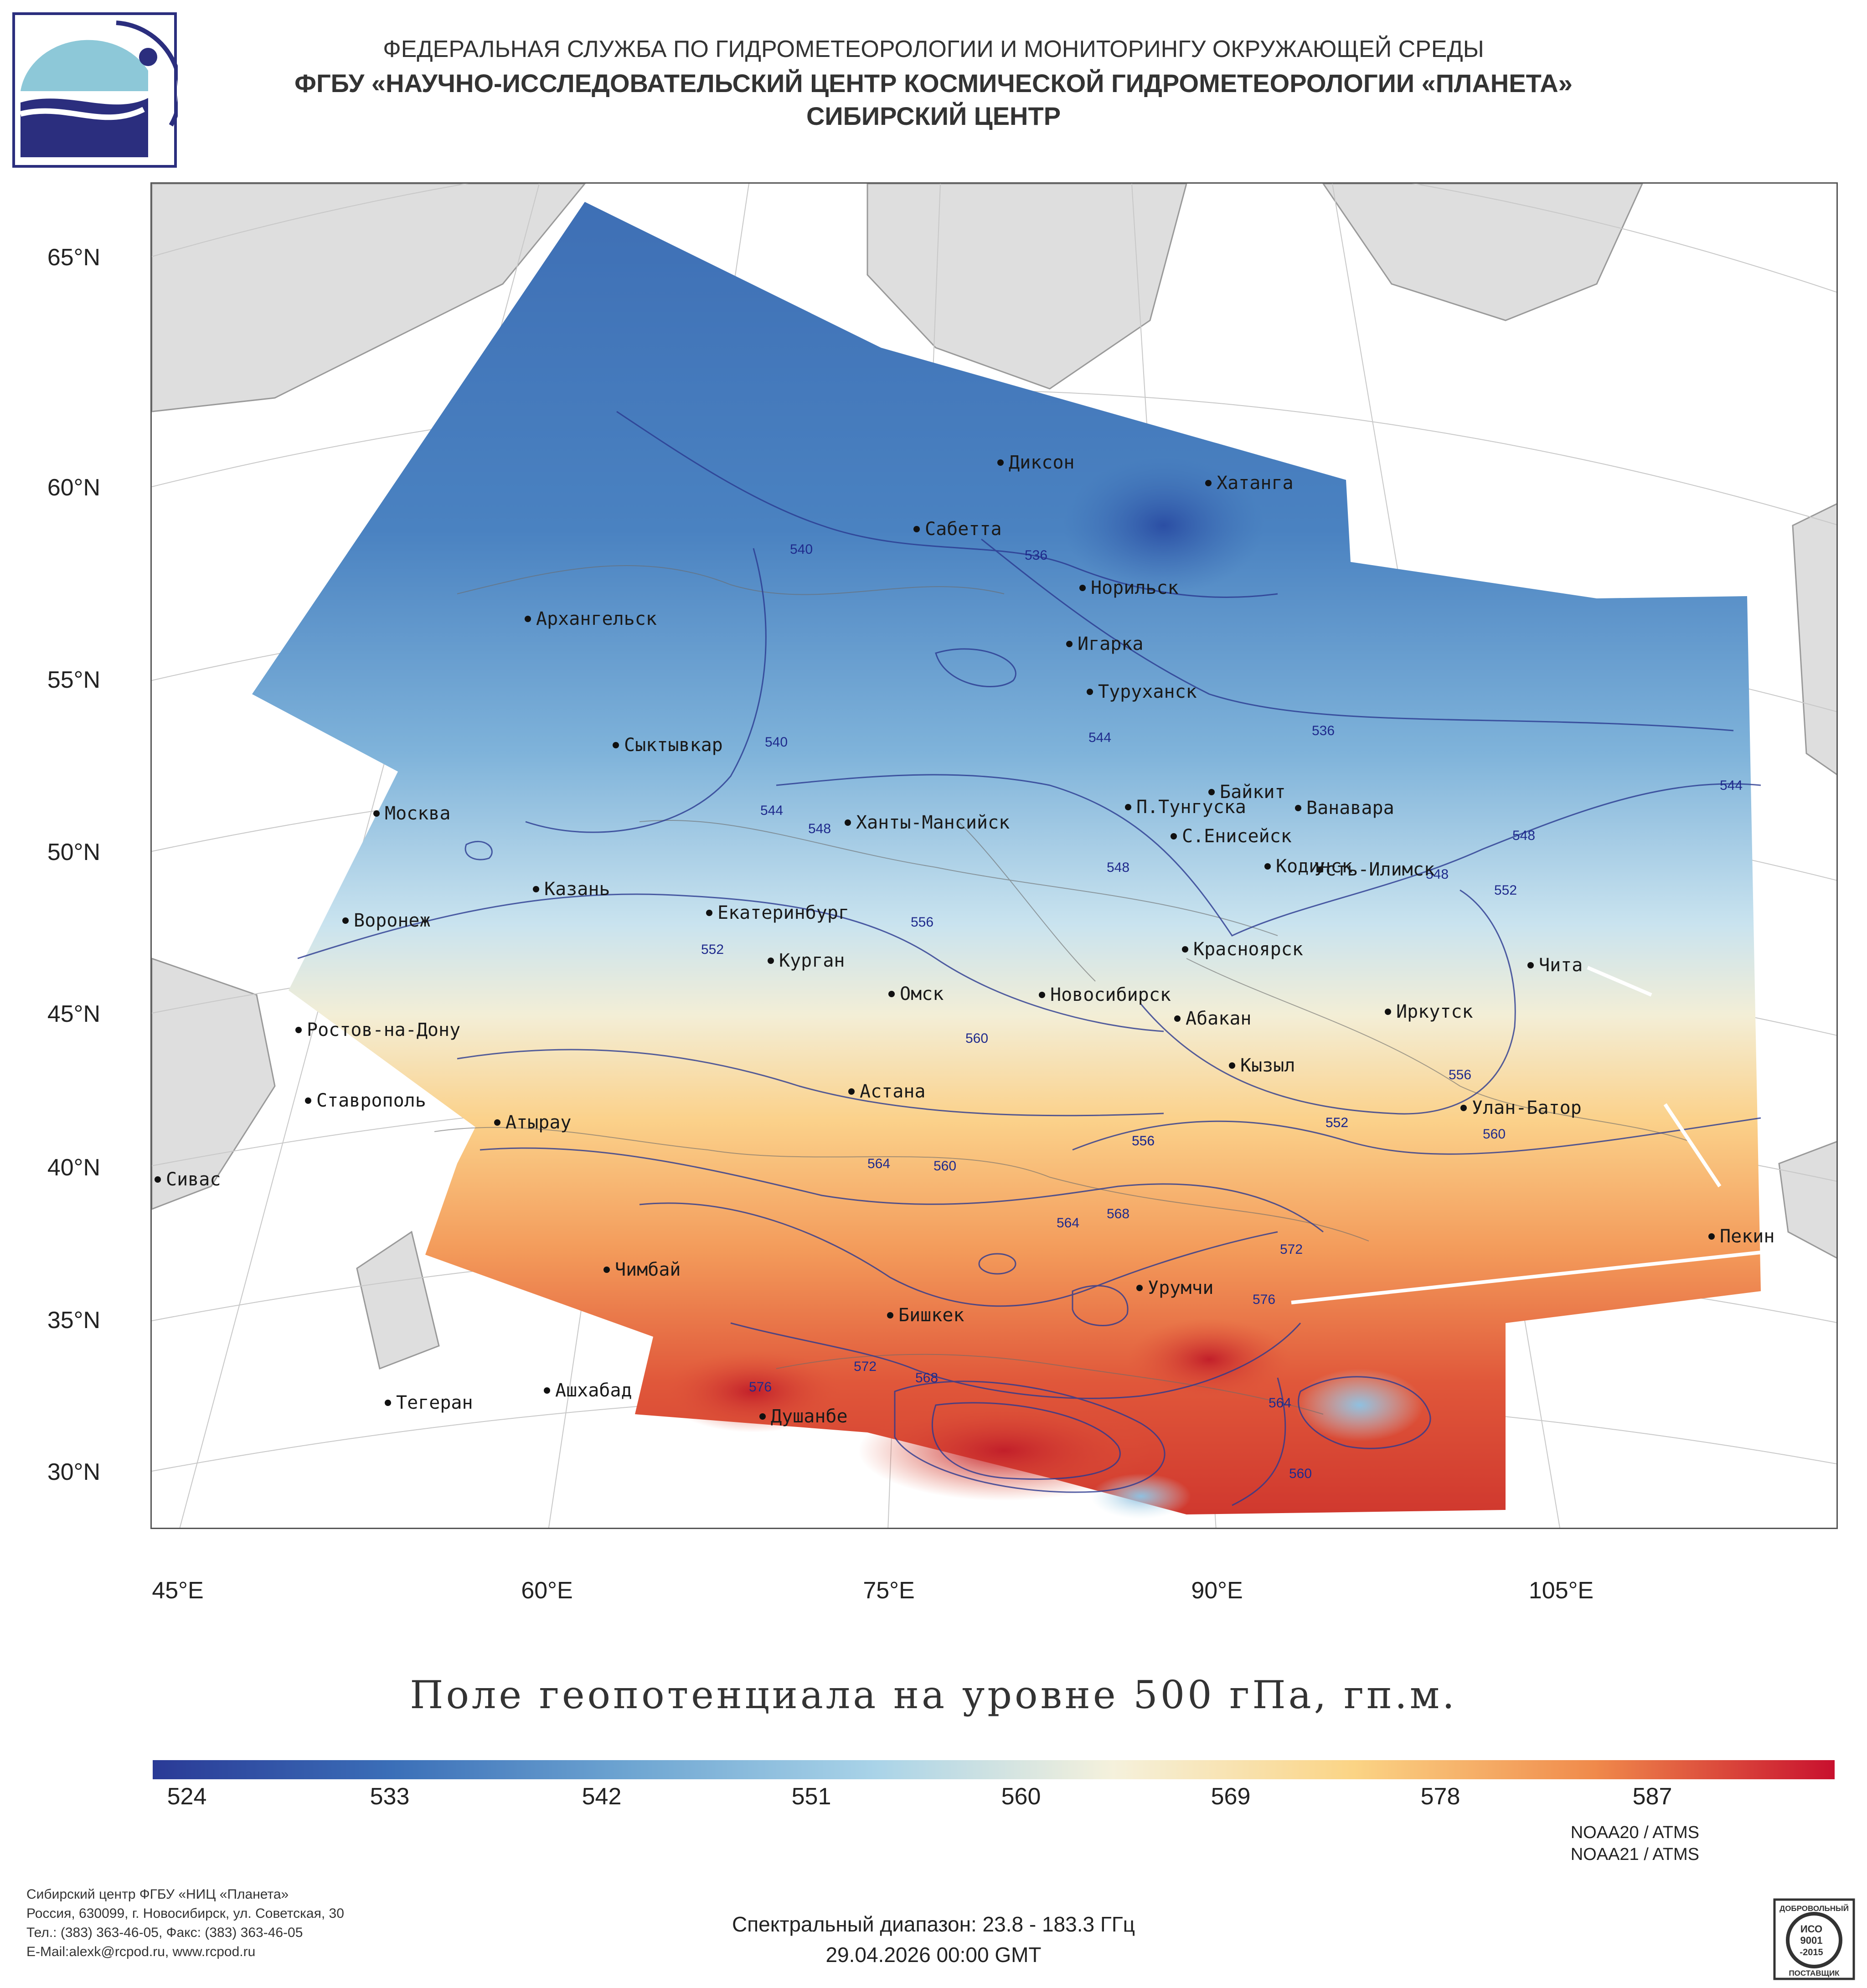 The height and width of the screenshot is (1988, 1867). What do you see at coordinates (1434, 1012) in the screenshot?
I see `svg-text: Иркутск` at bounding box center [1434, 1012].